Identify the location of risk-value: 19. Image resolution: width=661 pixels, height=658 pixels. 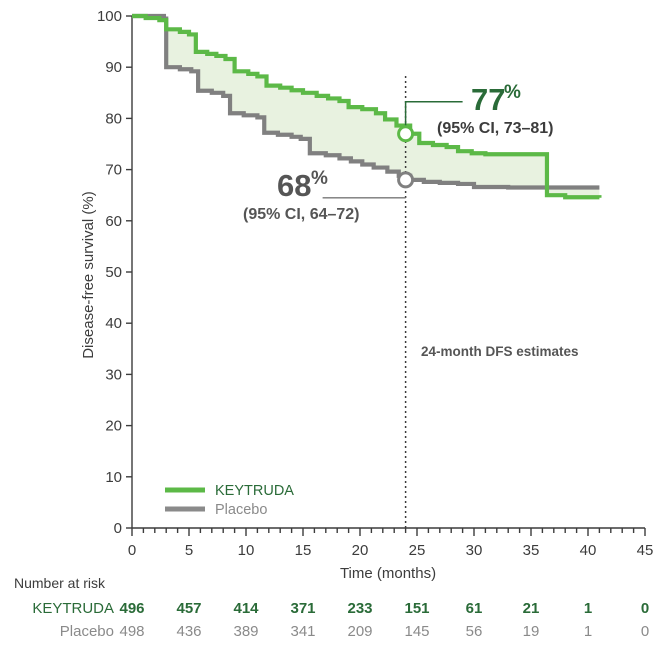
(531, 631).